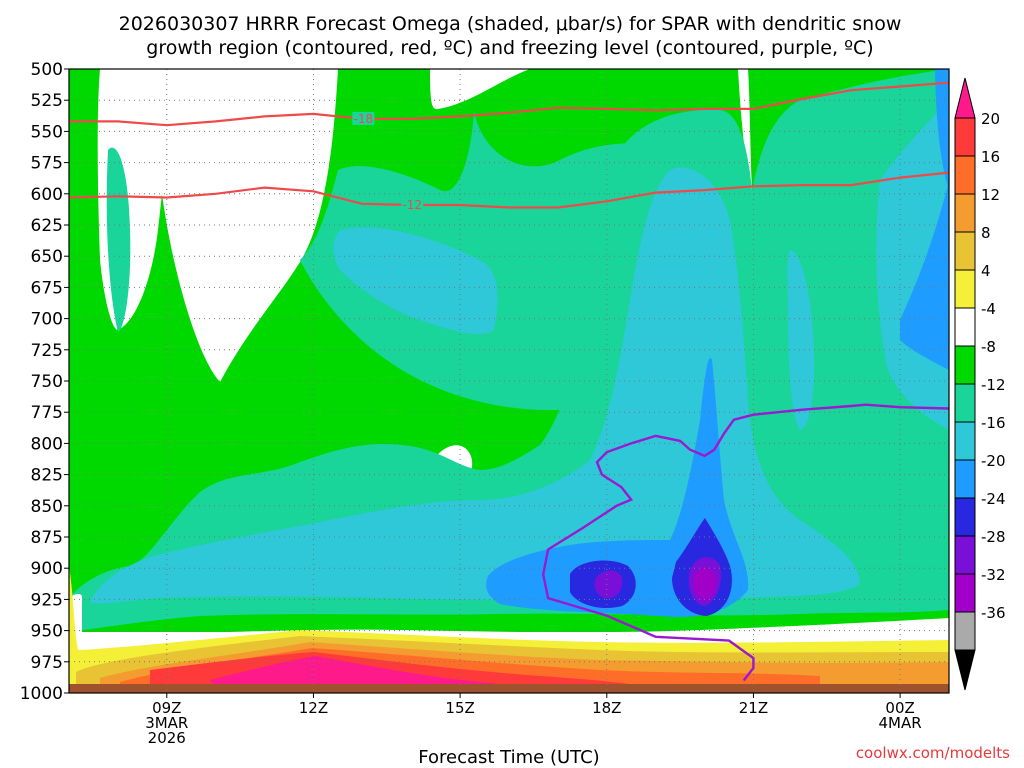 Image resolution: width=1024 pixels, height=768 pixels. Describe the element at coordinates (993, 499) in the screenshot. I see `colorbar-tick-label: -24` at that location.